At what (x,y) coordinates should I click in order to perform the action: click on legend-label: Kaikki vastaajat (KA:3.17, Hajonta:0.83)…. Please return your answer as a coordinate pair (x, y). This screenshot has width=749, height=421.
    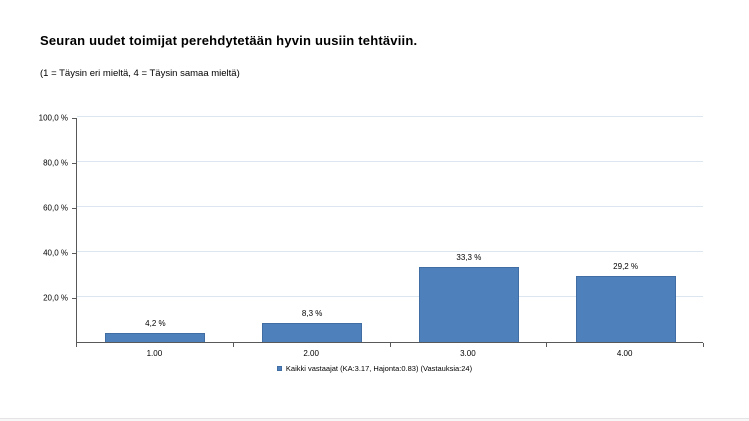
    Looking at the image, I should click on (379, 368).